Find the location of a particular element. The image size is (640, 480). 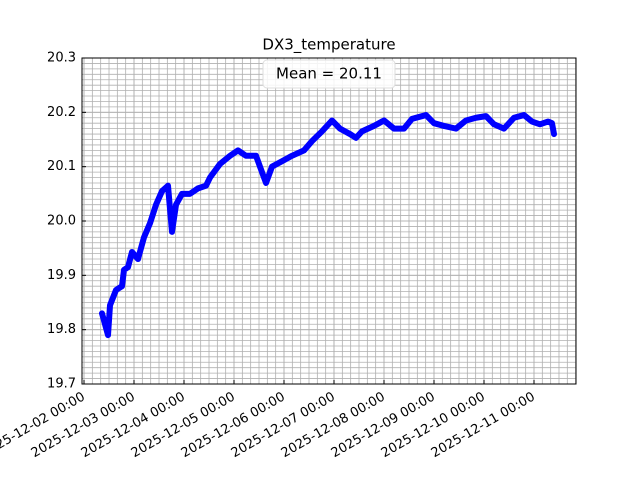

annotation-box is located at coordinates (329, 74).